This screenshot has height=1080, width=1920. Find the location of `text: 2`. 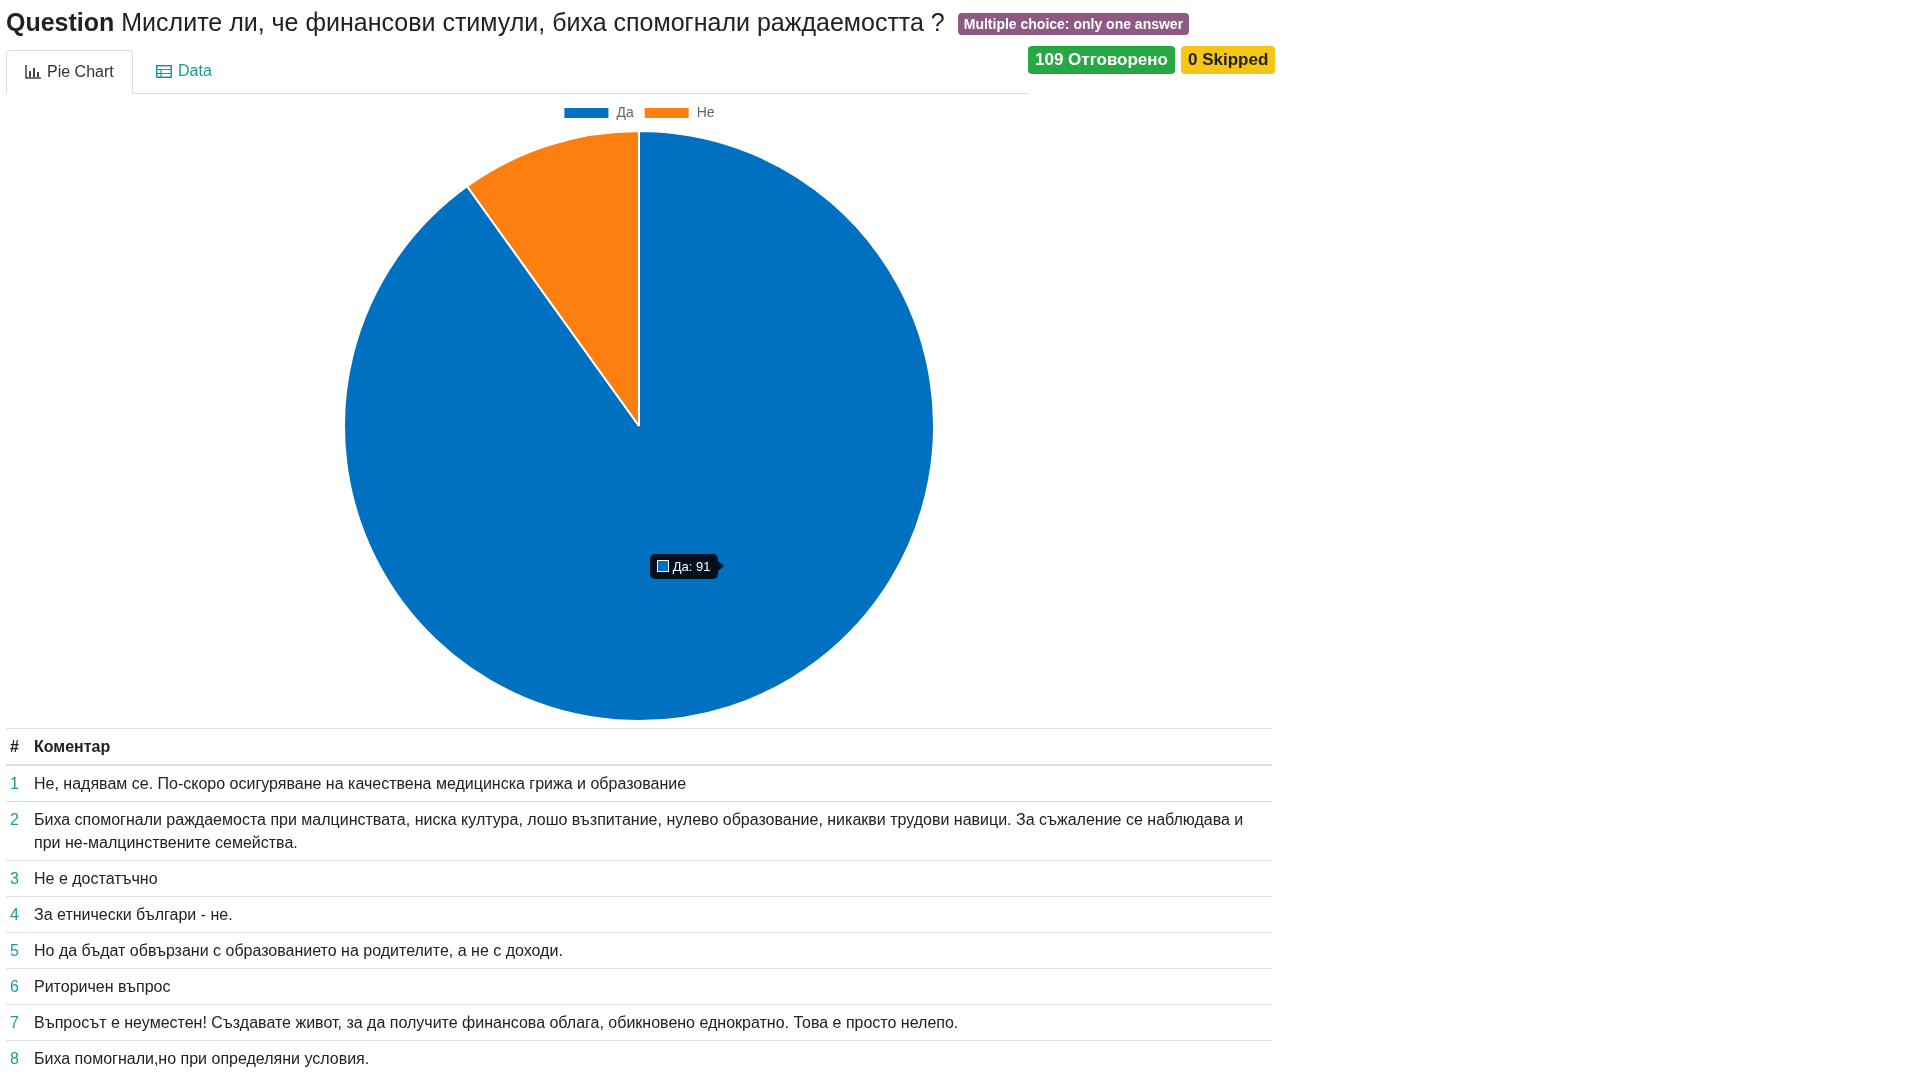

text: 2 is located at coordinates (18, 831).